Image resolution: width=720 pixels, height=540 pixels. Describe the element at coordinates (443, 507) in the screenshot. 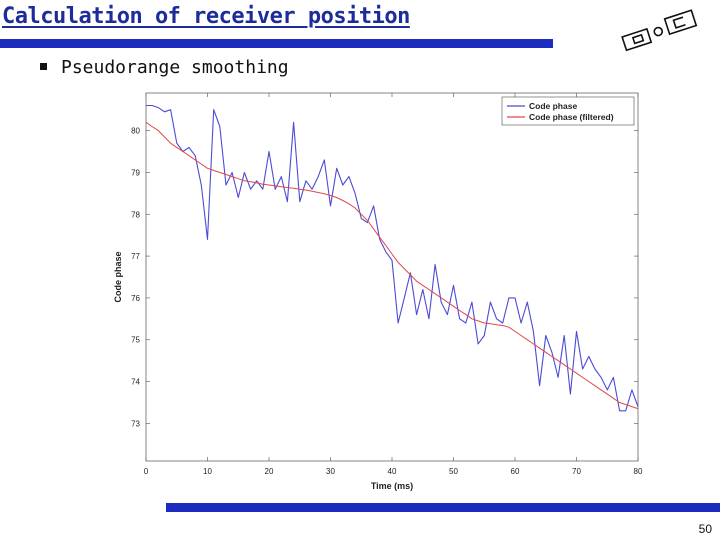

I see `footer-bar` at that location.